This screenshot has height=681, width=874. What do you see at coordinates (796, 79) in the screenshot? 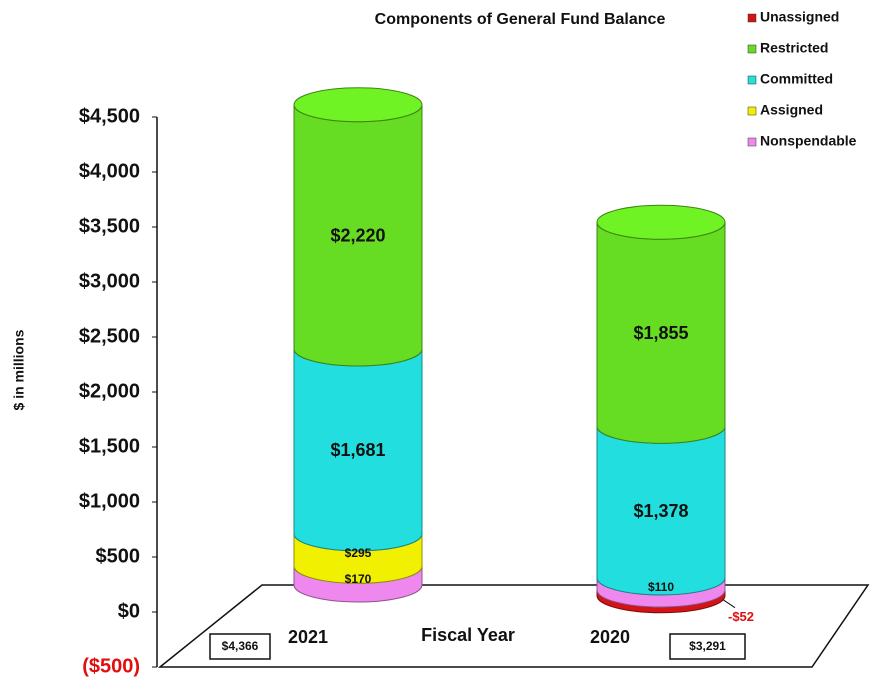
I see `legend-label: Committed` at bounding box center [796, 79].